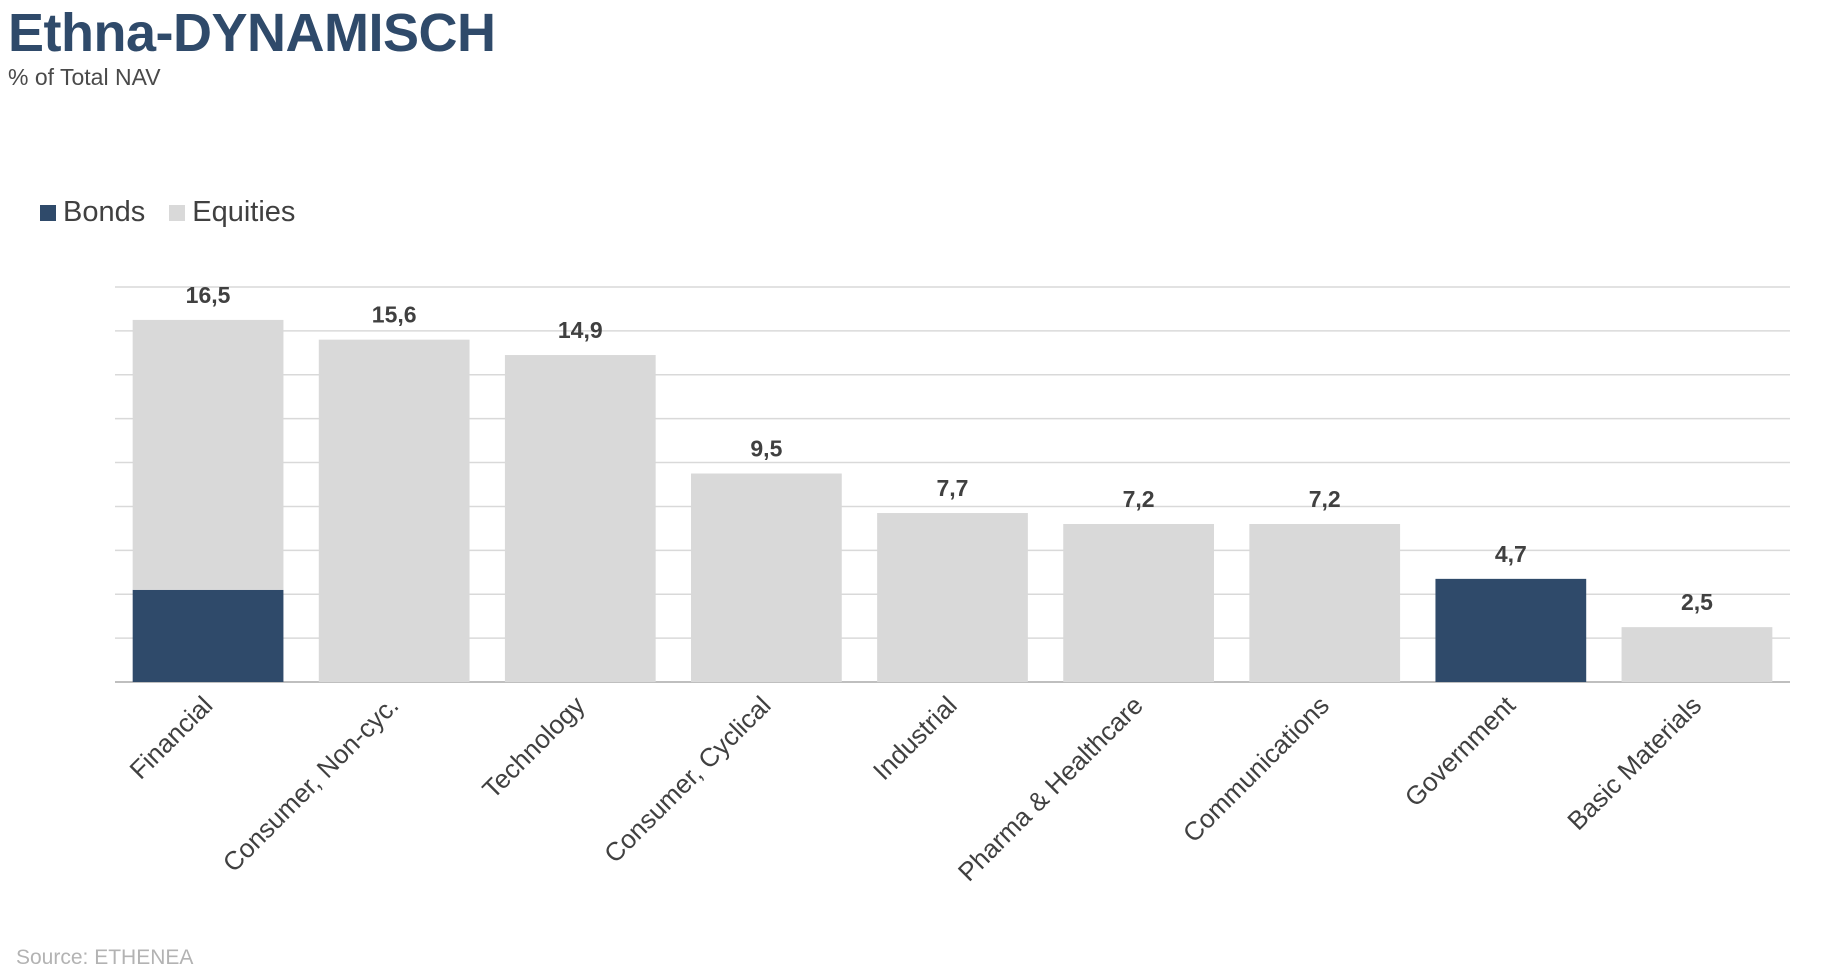 The width and height of the screenshot is (1831, 973). What do you see at coordinates (533, 747) in the screenshot?
I see `x-tick-label: Technology` at bounding box center [533, 747].